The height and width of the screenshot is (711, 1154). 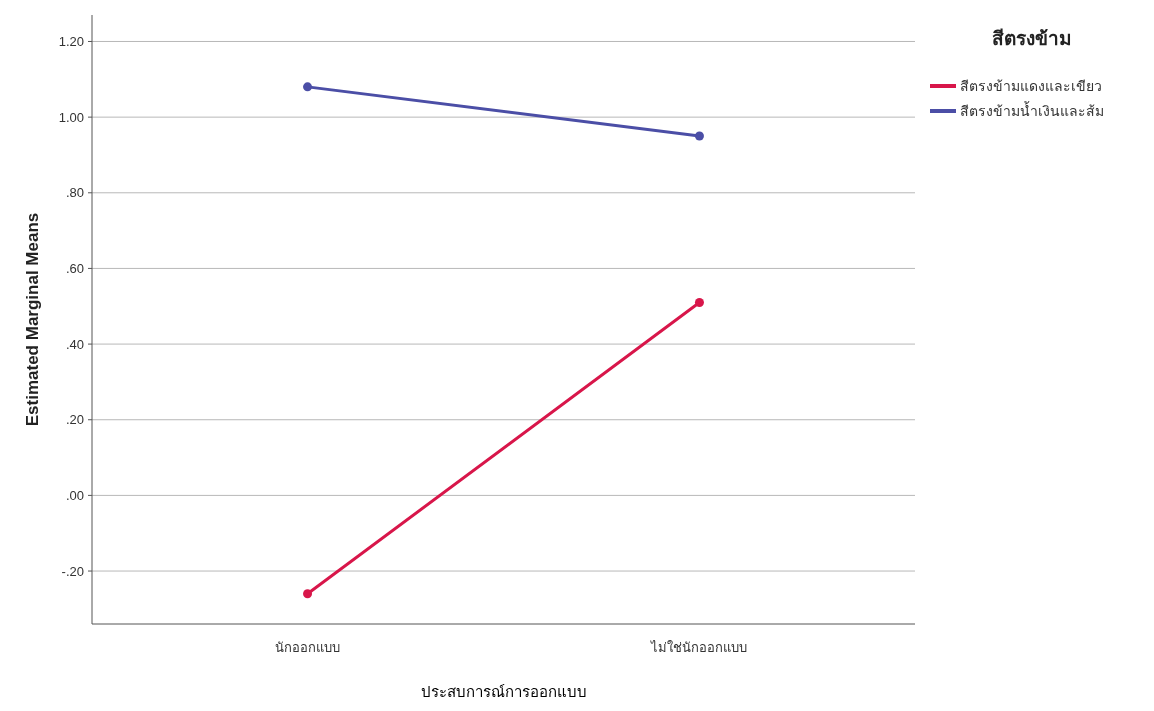 I want to click on y-tick-label: .00, so click(x=74, y=495).